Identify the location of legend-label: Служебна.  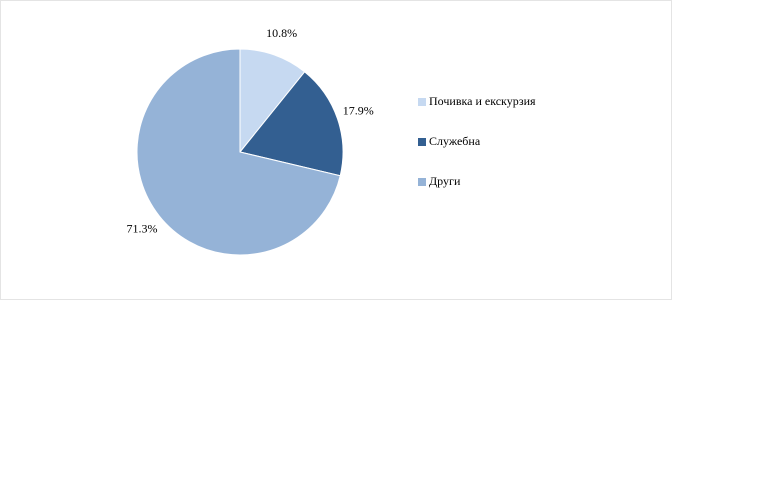
(455, 141).